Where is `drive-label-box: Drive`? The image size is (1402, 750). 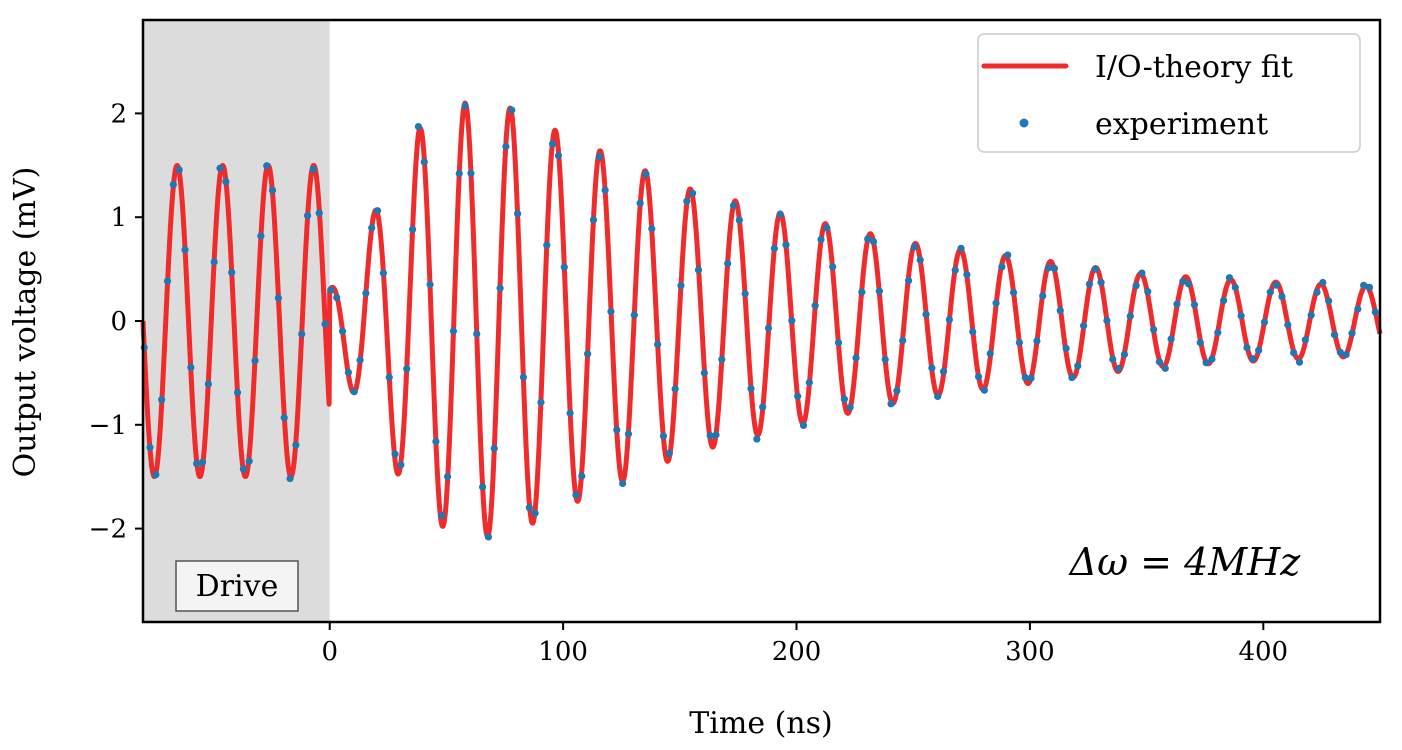
drive-label-box: Drive is located at coordinates (237, 586).